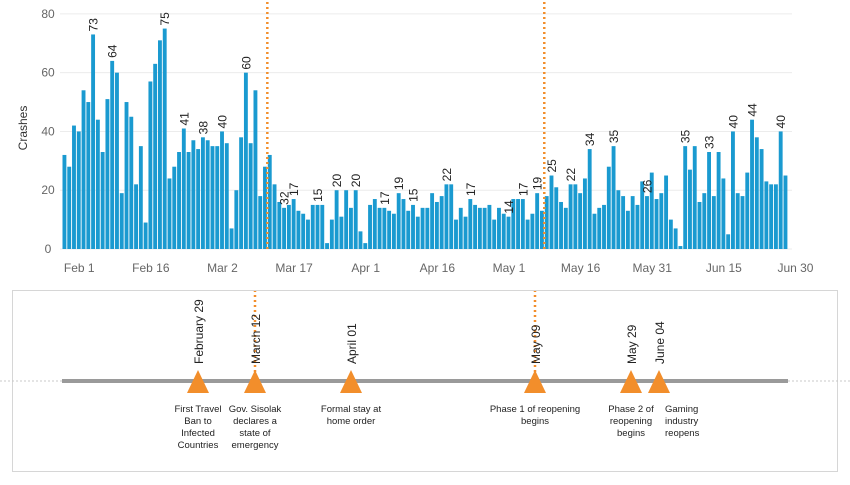  What do you see at coordinates (365, 268) in the screenshot?
I see `x-tick-label: Apr 1` at bounding box center [365, 268].